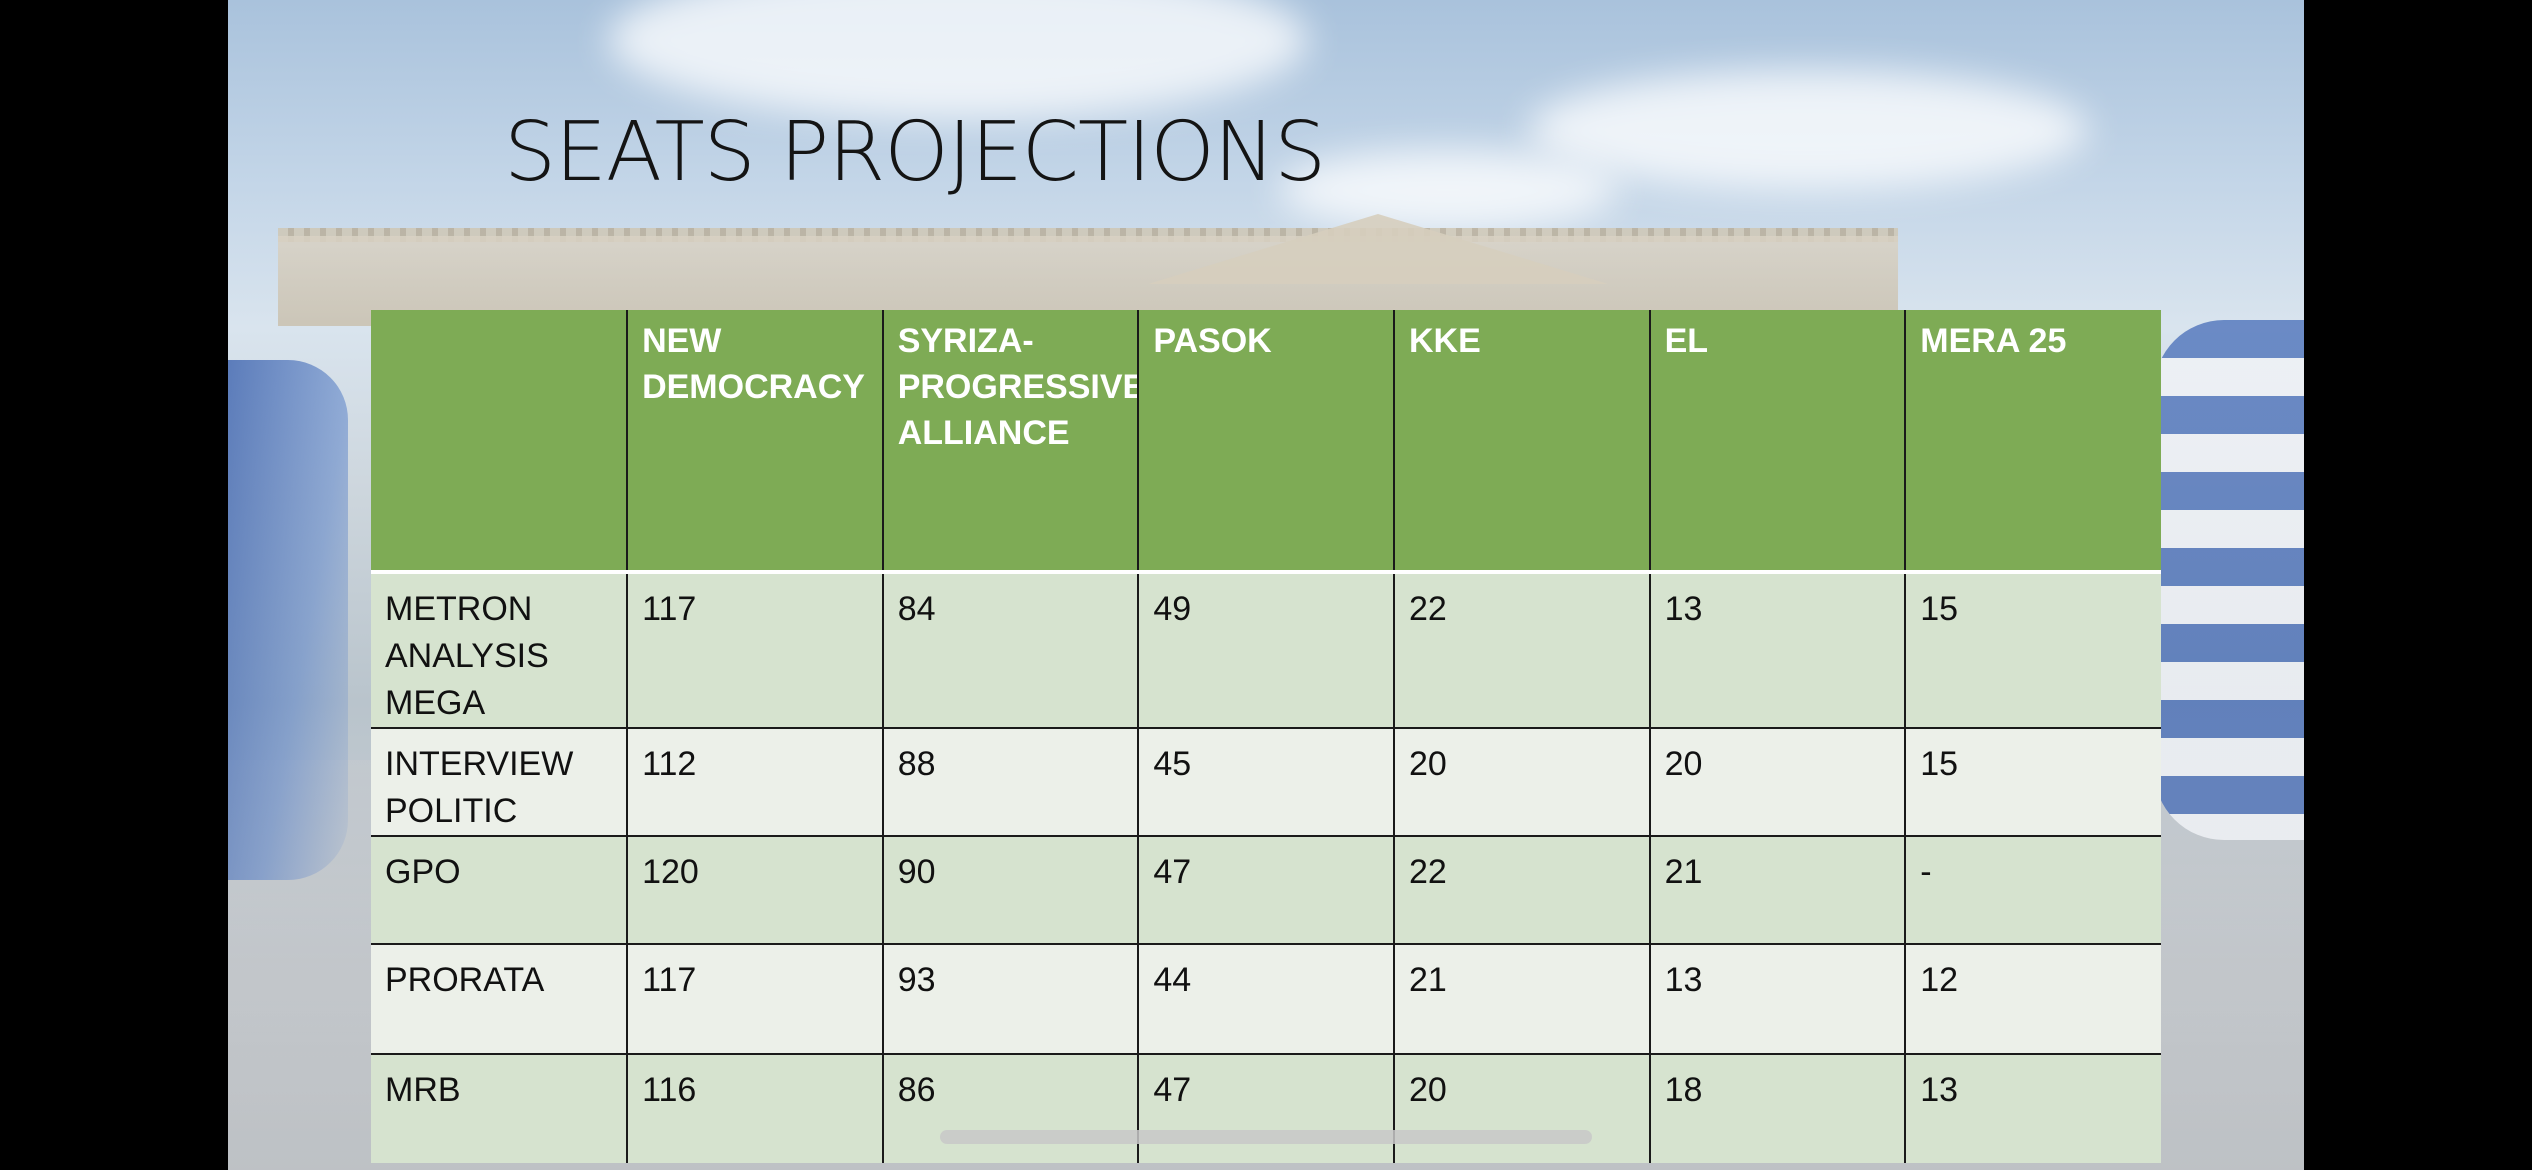 The image size is (2532, 1170). Describe the element at coordinates (1266, 1137) in the screenshot. I see `home-indicator-bar` at that location.